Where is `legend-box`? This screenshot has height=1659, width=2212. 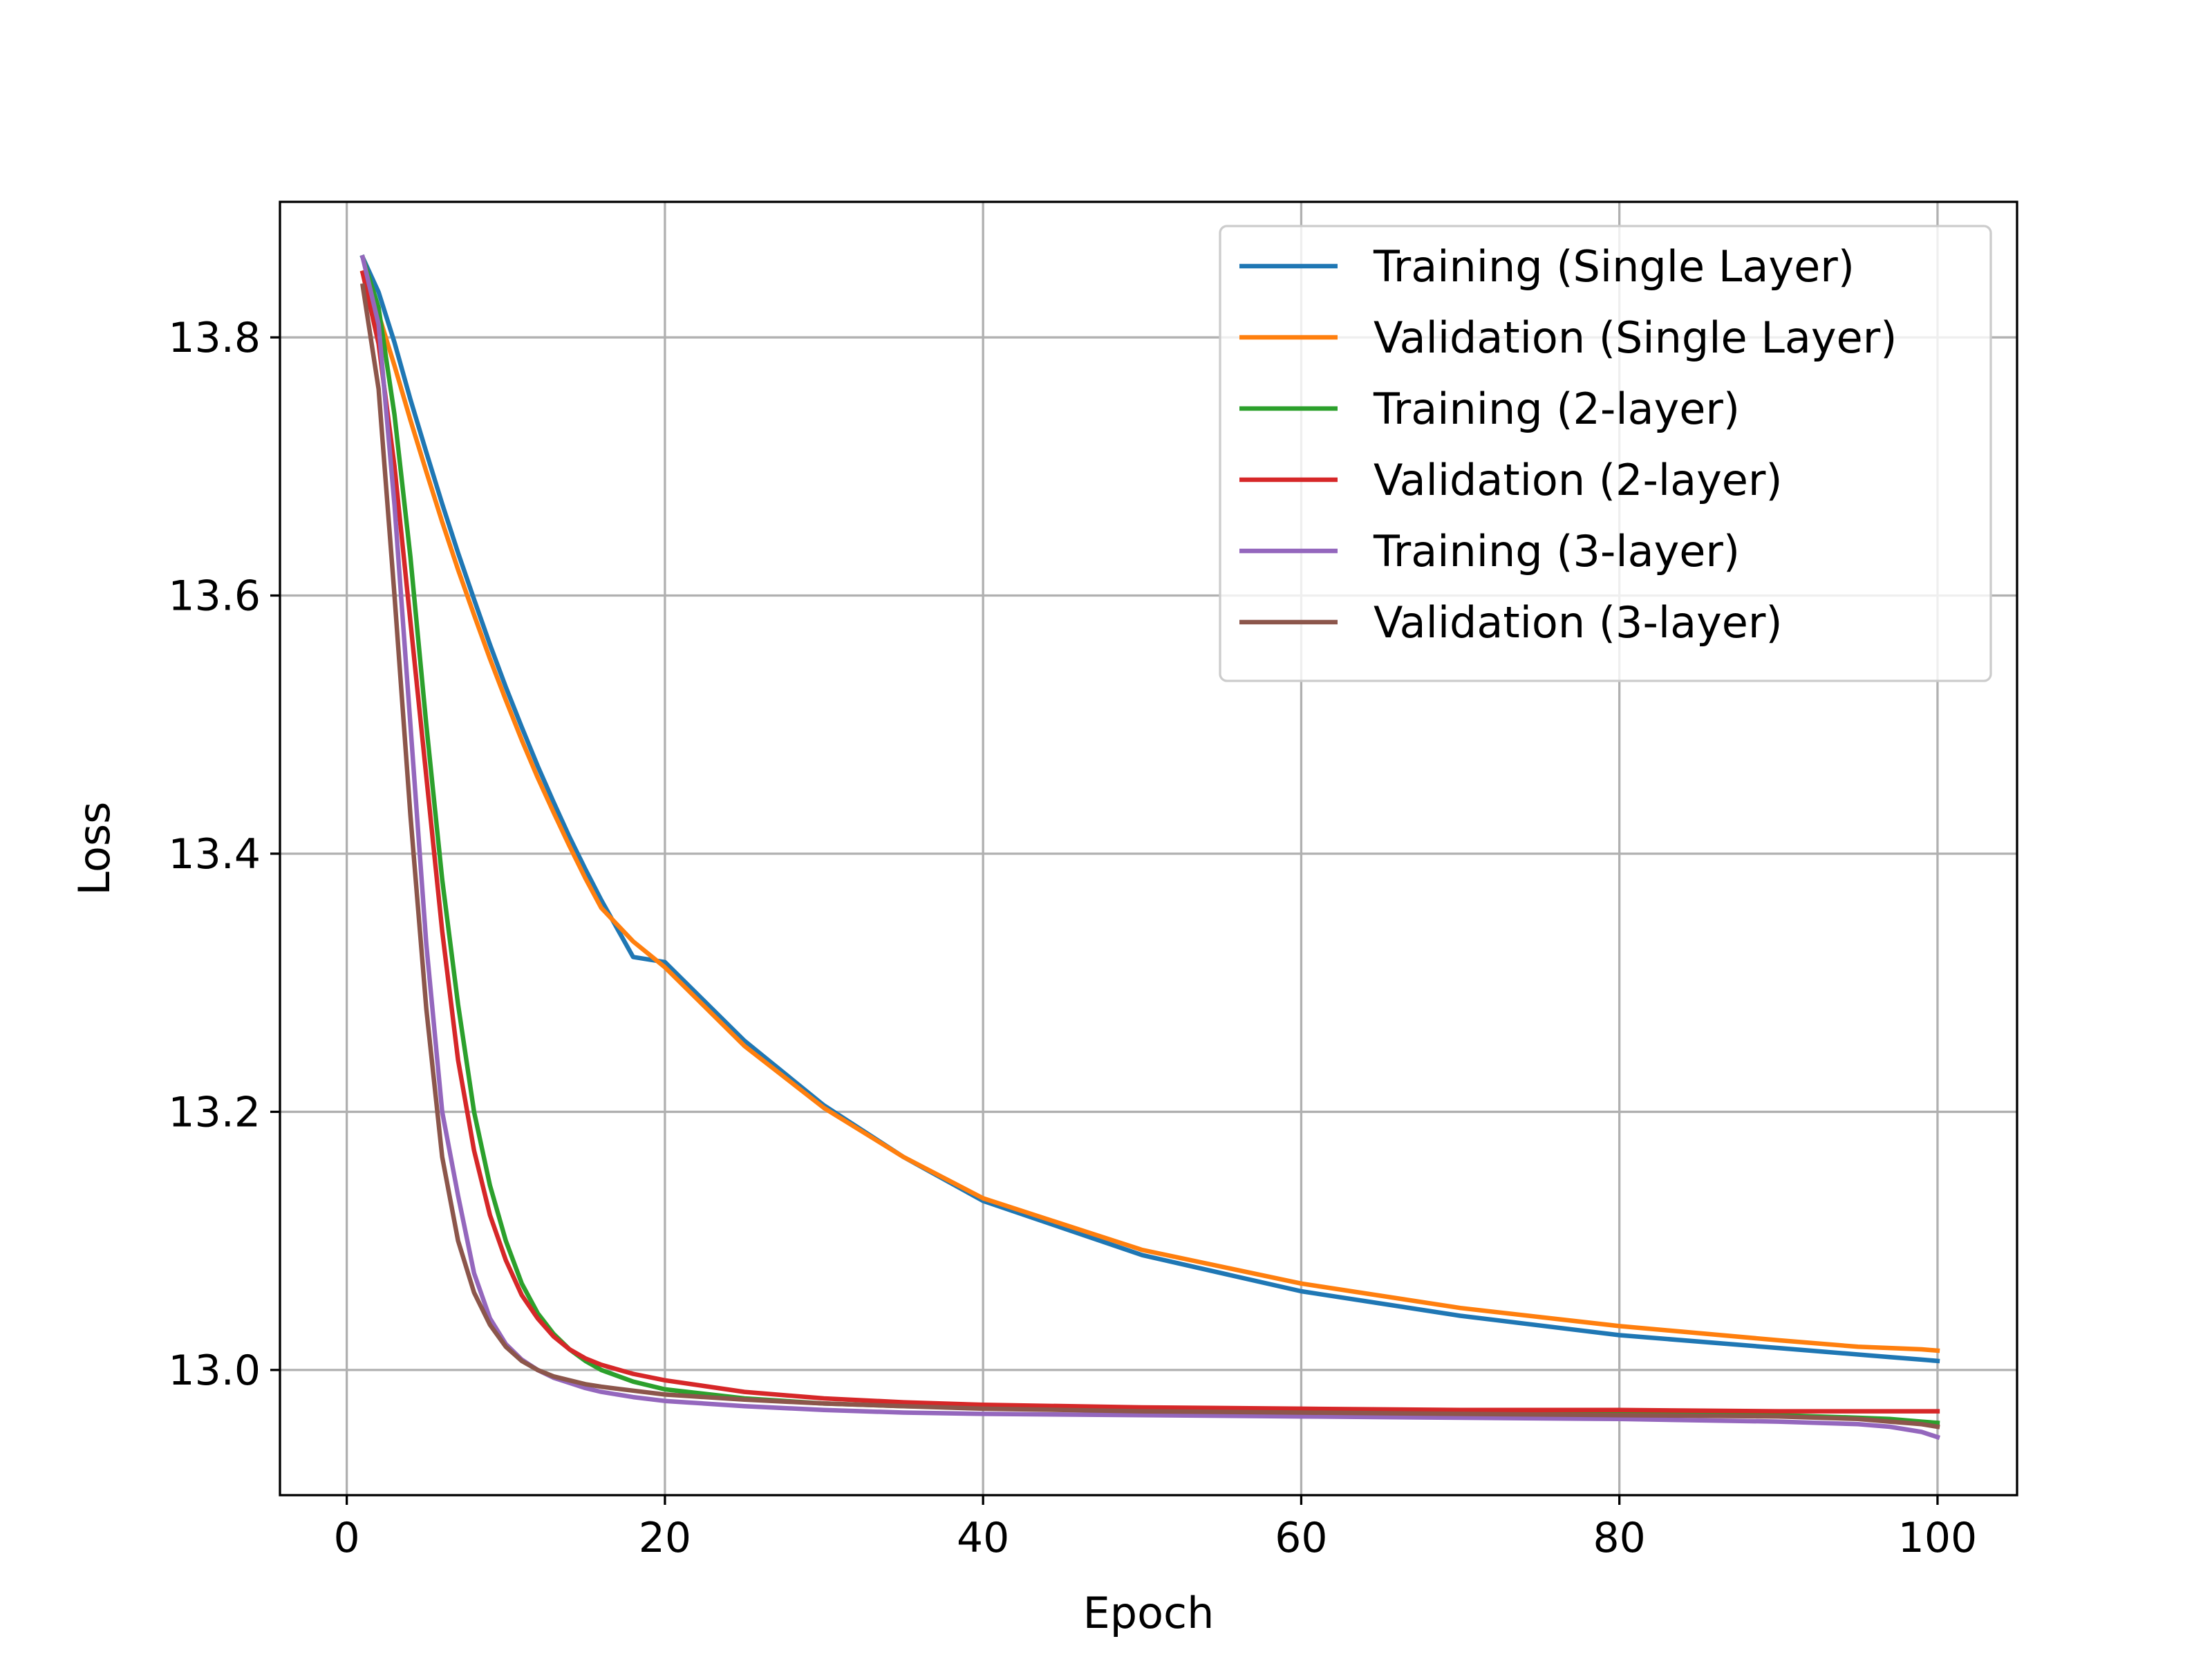 legend-box is located at coordinates (1605, 453).